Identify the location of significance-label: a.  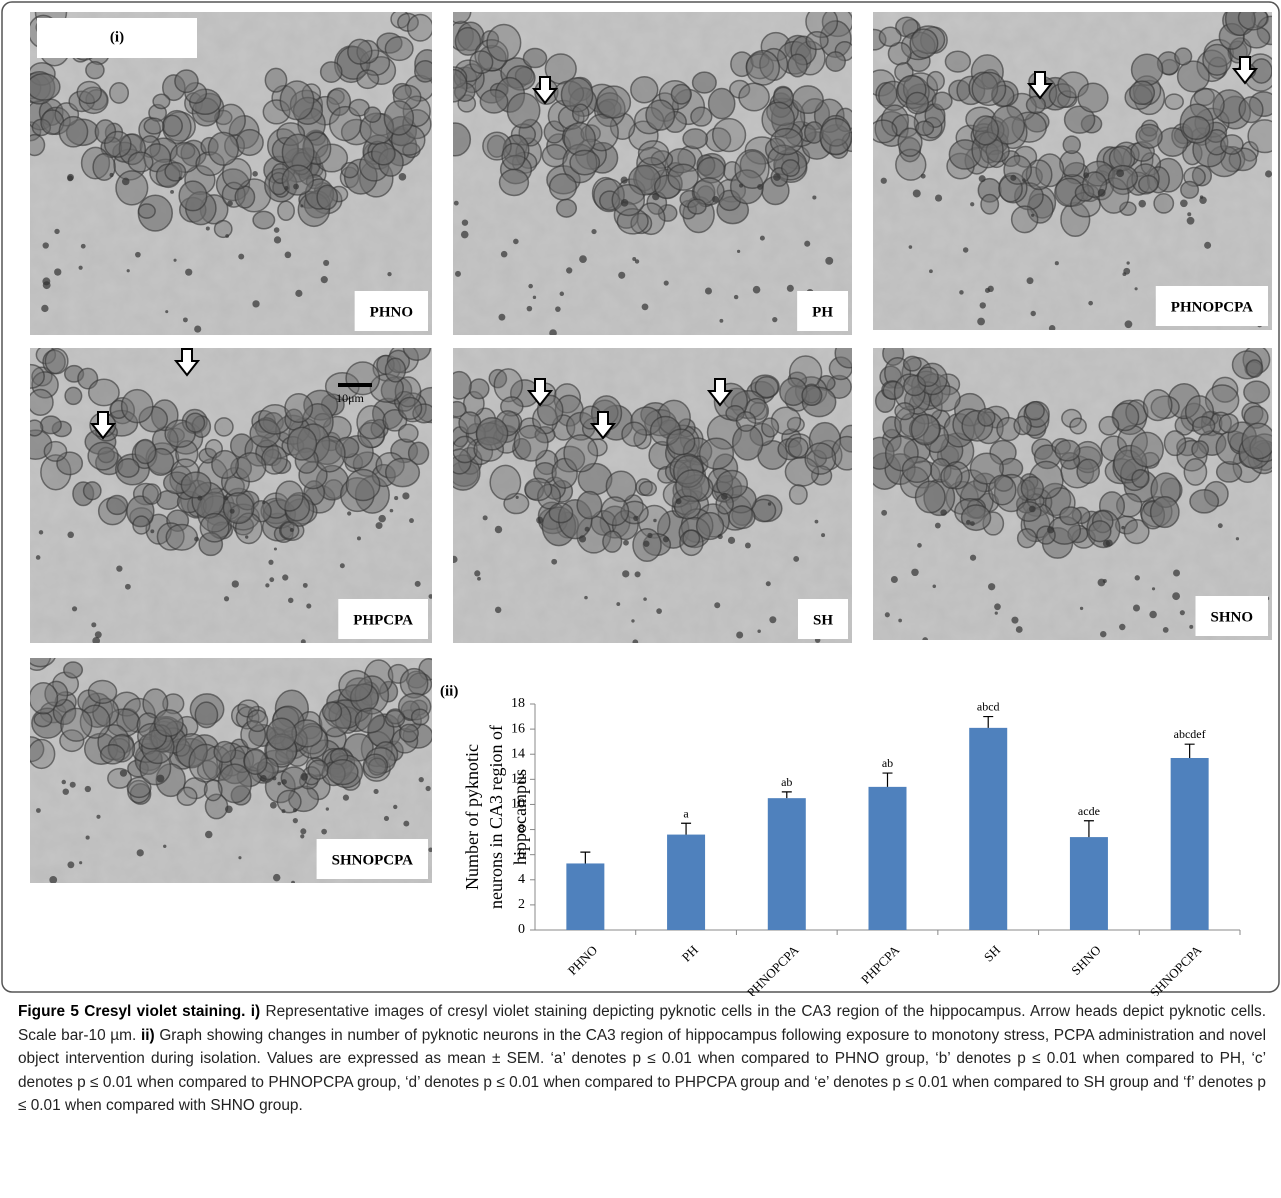
(686, 813).